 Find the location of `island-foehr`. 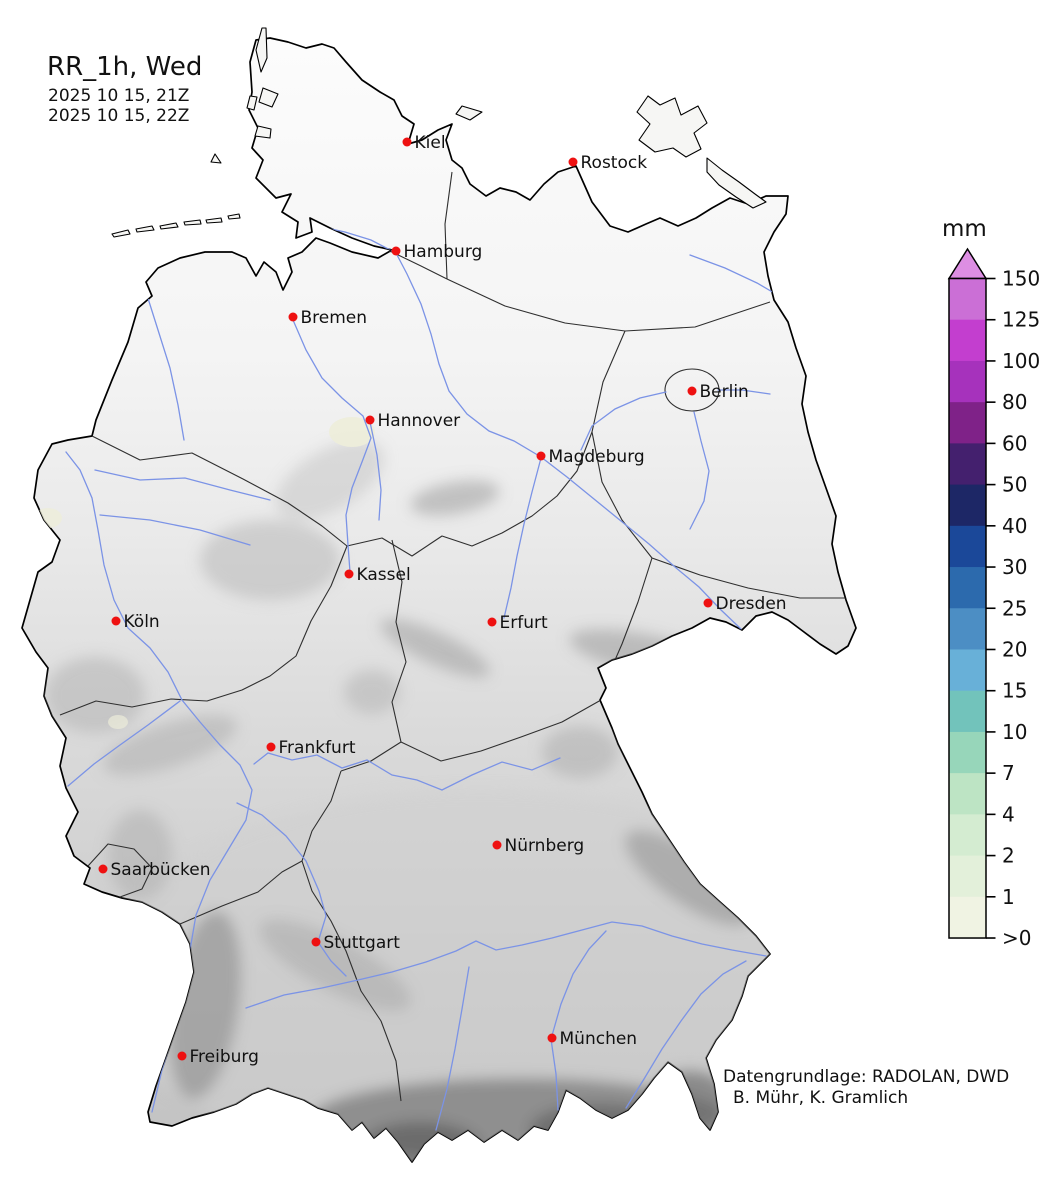

island-foehr is located at coordinates (268, 97).